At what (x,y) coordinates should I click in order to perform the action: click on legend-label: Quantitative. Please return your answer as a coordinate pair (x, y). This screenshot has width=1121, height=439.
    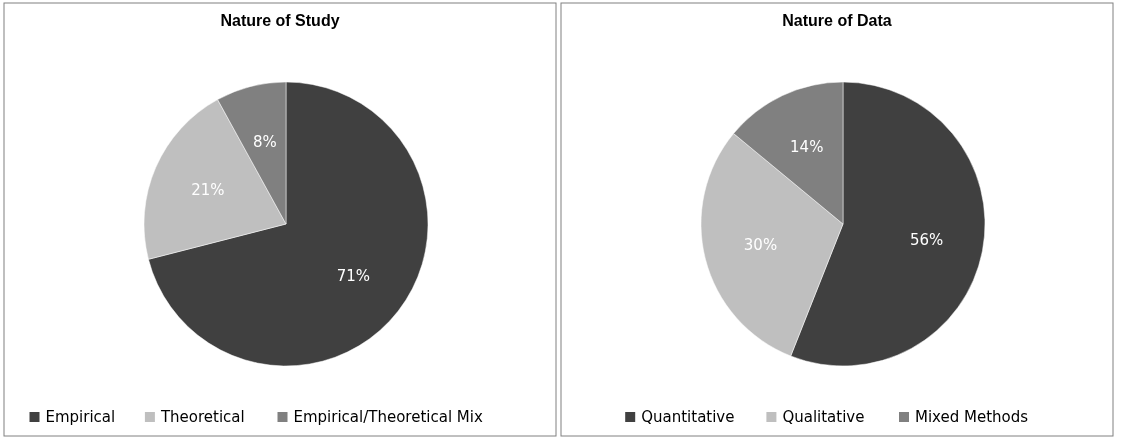
    Looking at the image, I should click on (688, 417).